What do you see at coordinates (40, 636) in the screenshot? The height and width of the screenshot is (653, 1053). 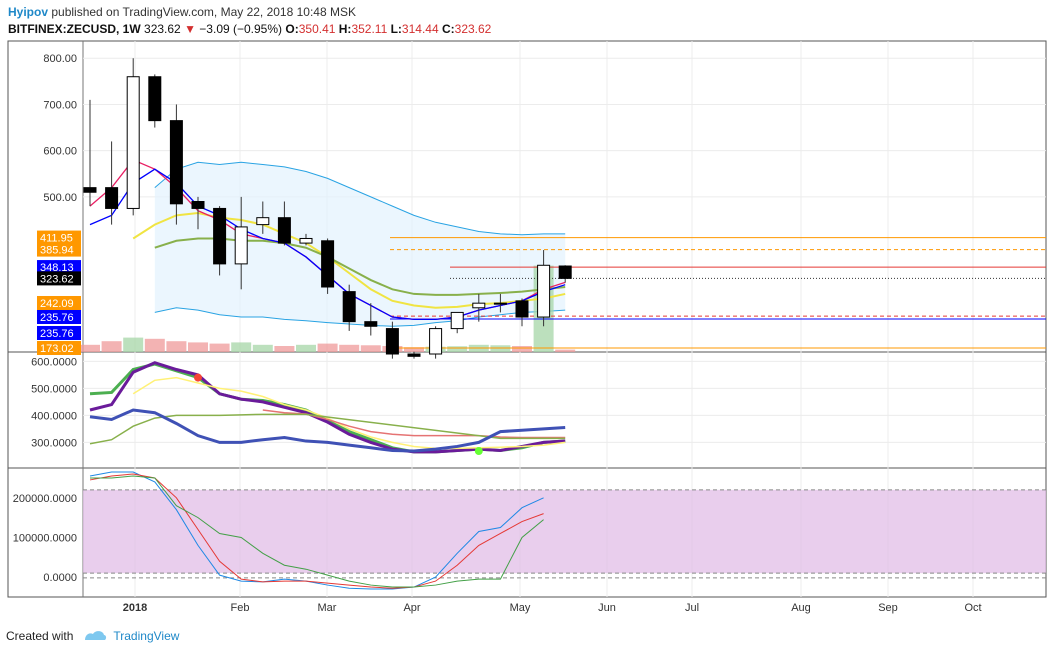 I see `created-with-label: Created with` at bounding box center [40, 636].